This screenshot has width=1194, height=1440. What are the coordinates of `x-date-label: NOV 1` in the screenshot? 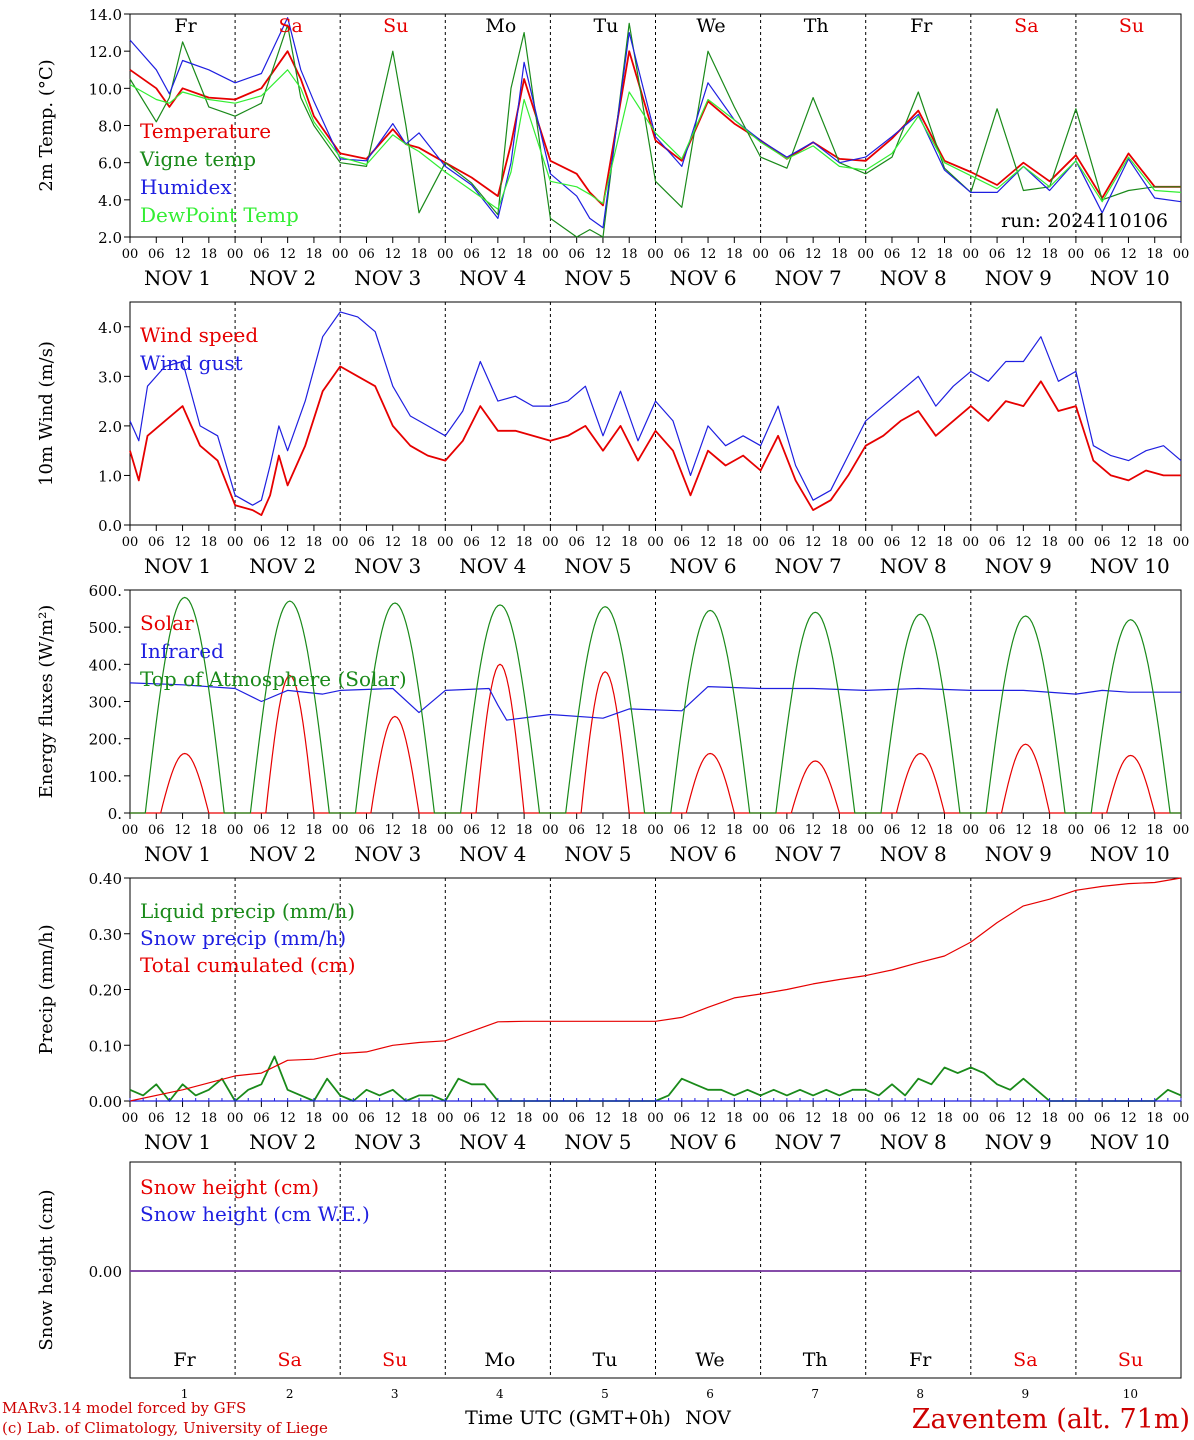 It's located at (177, 566).